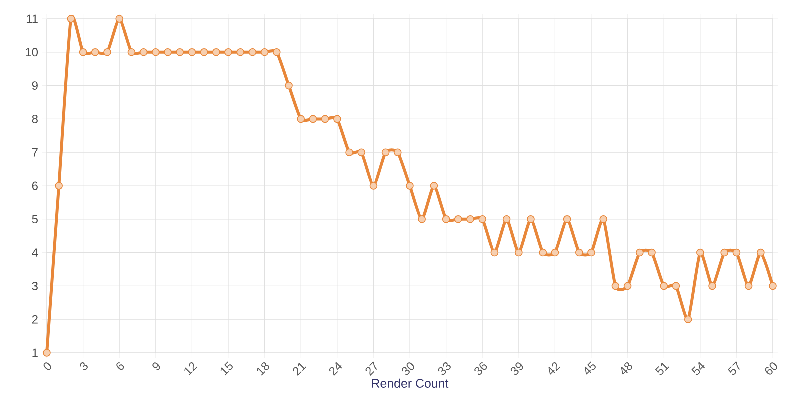 The height and width of the screenshot is (420, 800). What do you see at coordinates (84, 366) in the screenshot?
I see `x-tick-label: 3` at bounding box center [84, 366].